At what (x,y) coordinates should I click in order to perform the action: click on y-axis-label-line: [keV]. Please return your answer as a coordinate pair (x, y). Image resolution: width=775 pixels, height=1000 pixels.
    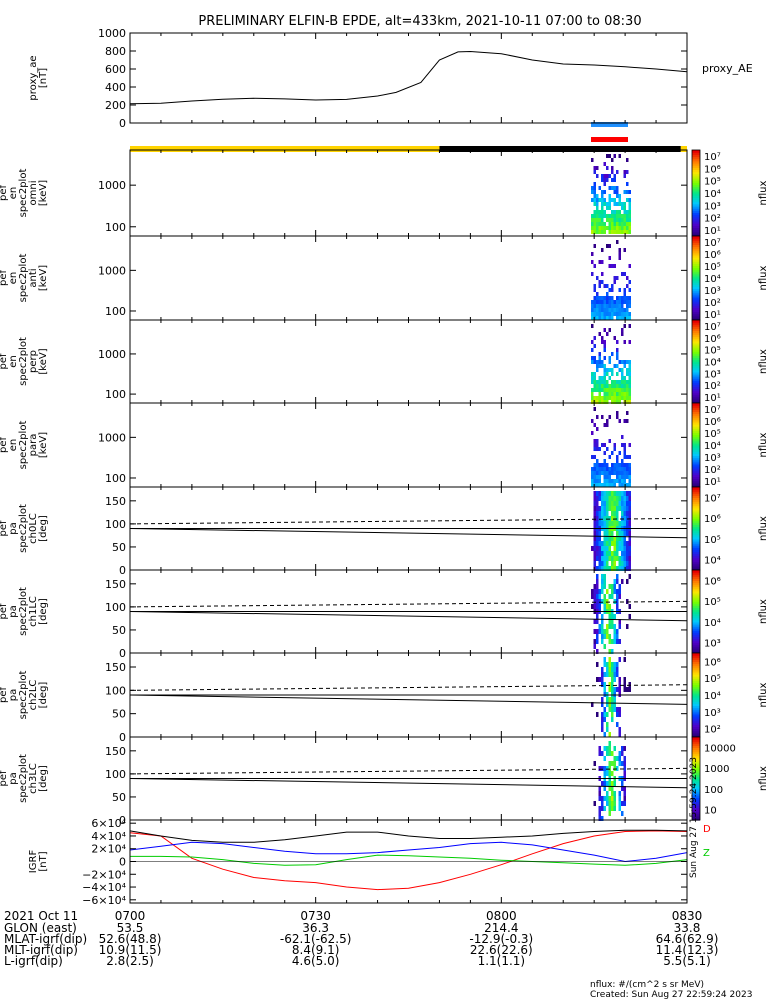
    Looking at the image, I should click on (43, 361).